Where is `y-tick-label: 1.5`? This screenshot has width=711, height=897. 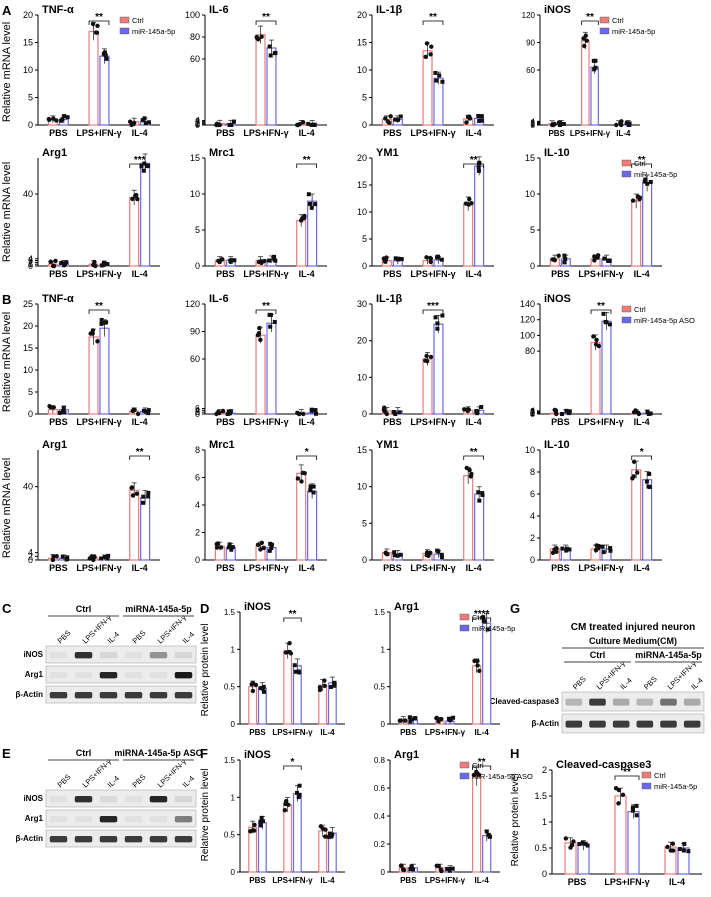 y-tick-label: 1.5 is located at coordinates (230, 612).